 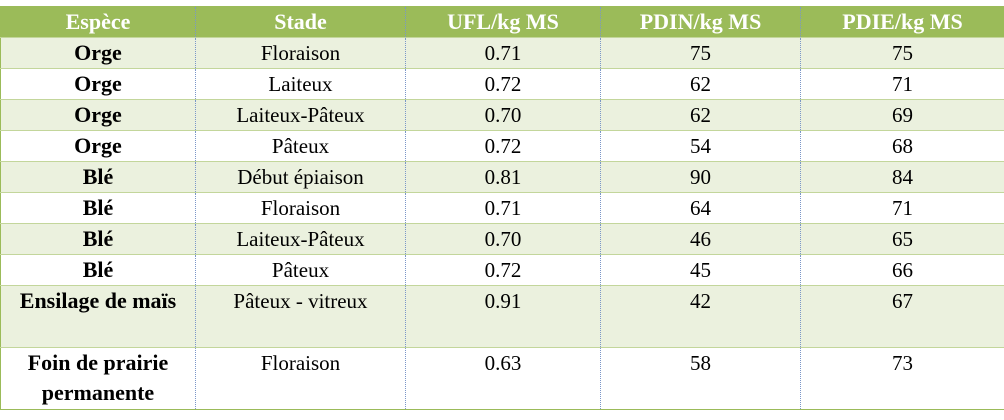 I want to click on table-cell: 65, so click(x=902, y=239).